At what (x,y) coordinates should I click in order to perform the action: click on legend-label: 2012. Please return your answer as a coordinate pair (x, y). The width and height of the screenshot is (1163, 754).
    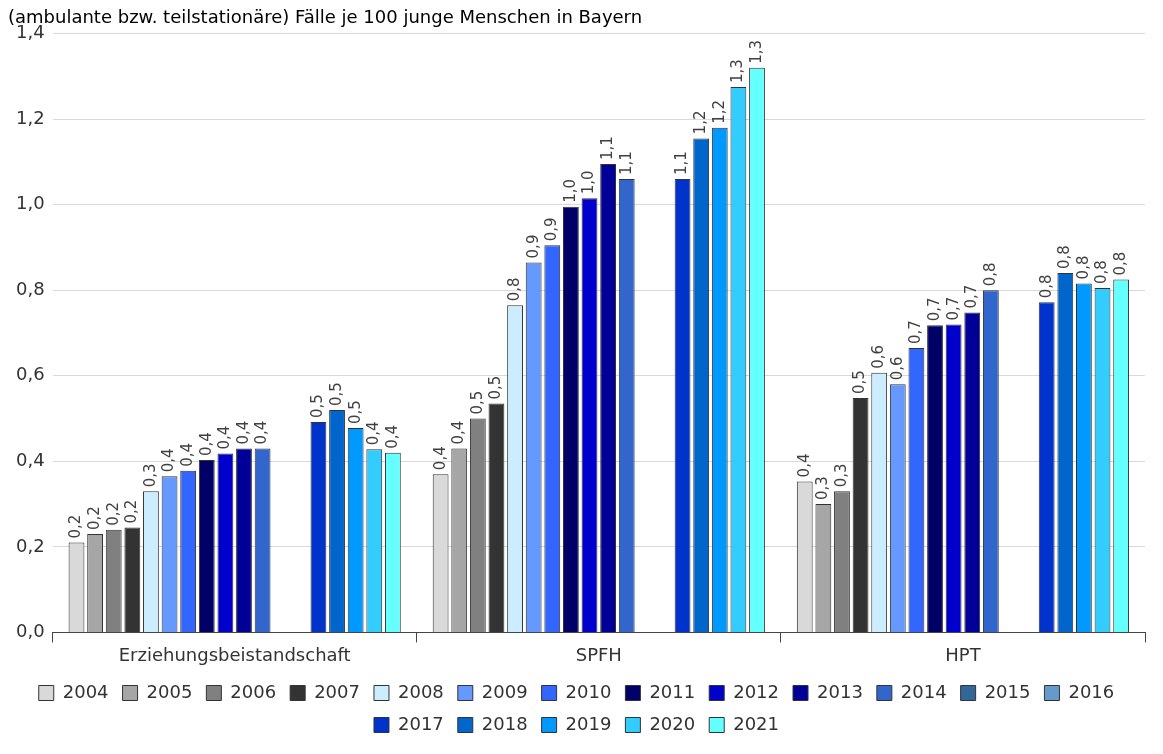
    Looking at the image, I should click on (756, 691).